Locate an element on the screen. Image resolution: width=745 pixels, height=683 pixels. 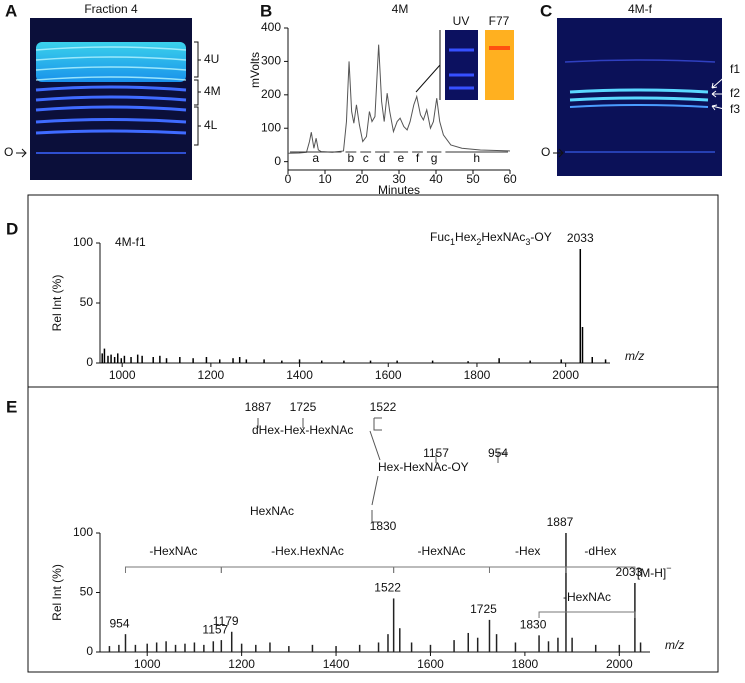
x-tick-label: 40 is located at coordinates (436, 179).